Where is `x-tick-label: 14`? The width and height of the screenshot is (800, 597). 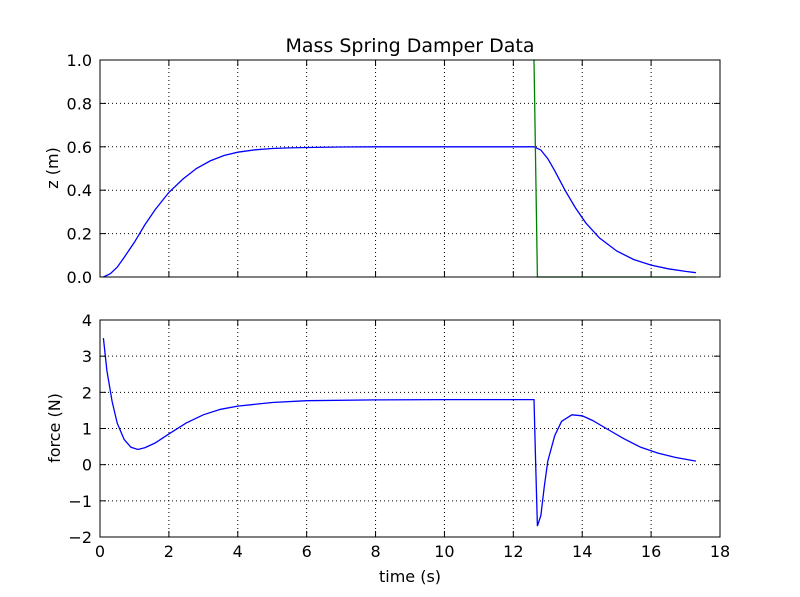
x-tick-label: 14 is located at coordinates (582, 551).